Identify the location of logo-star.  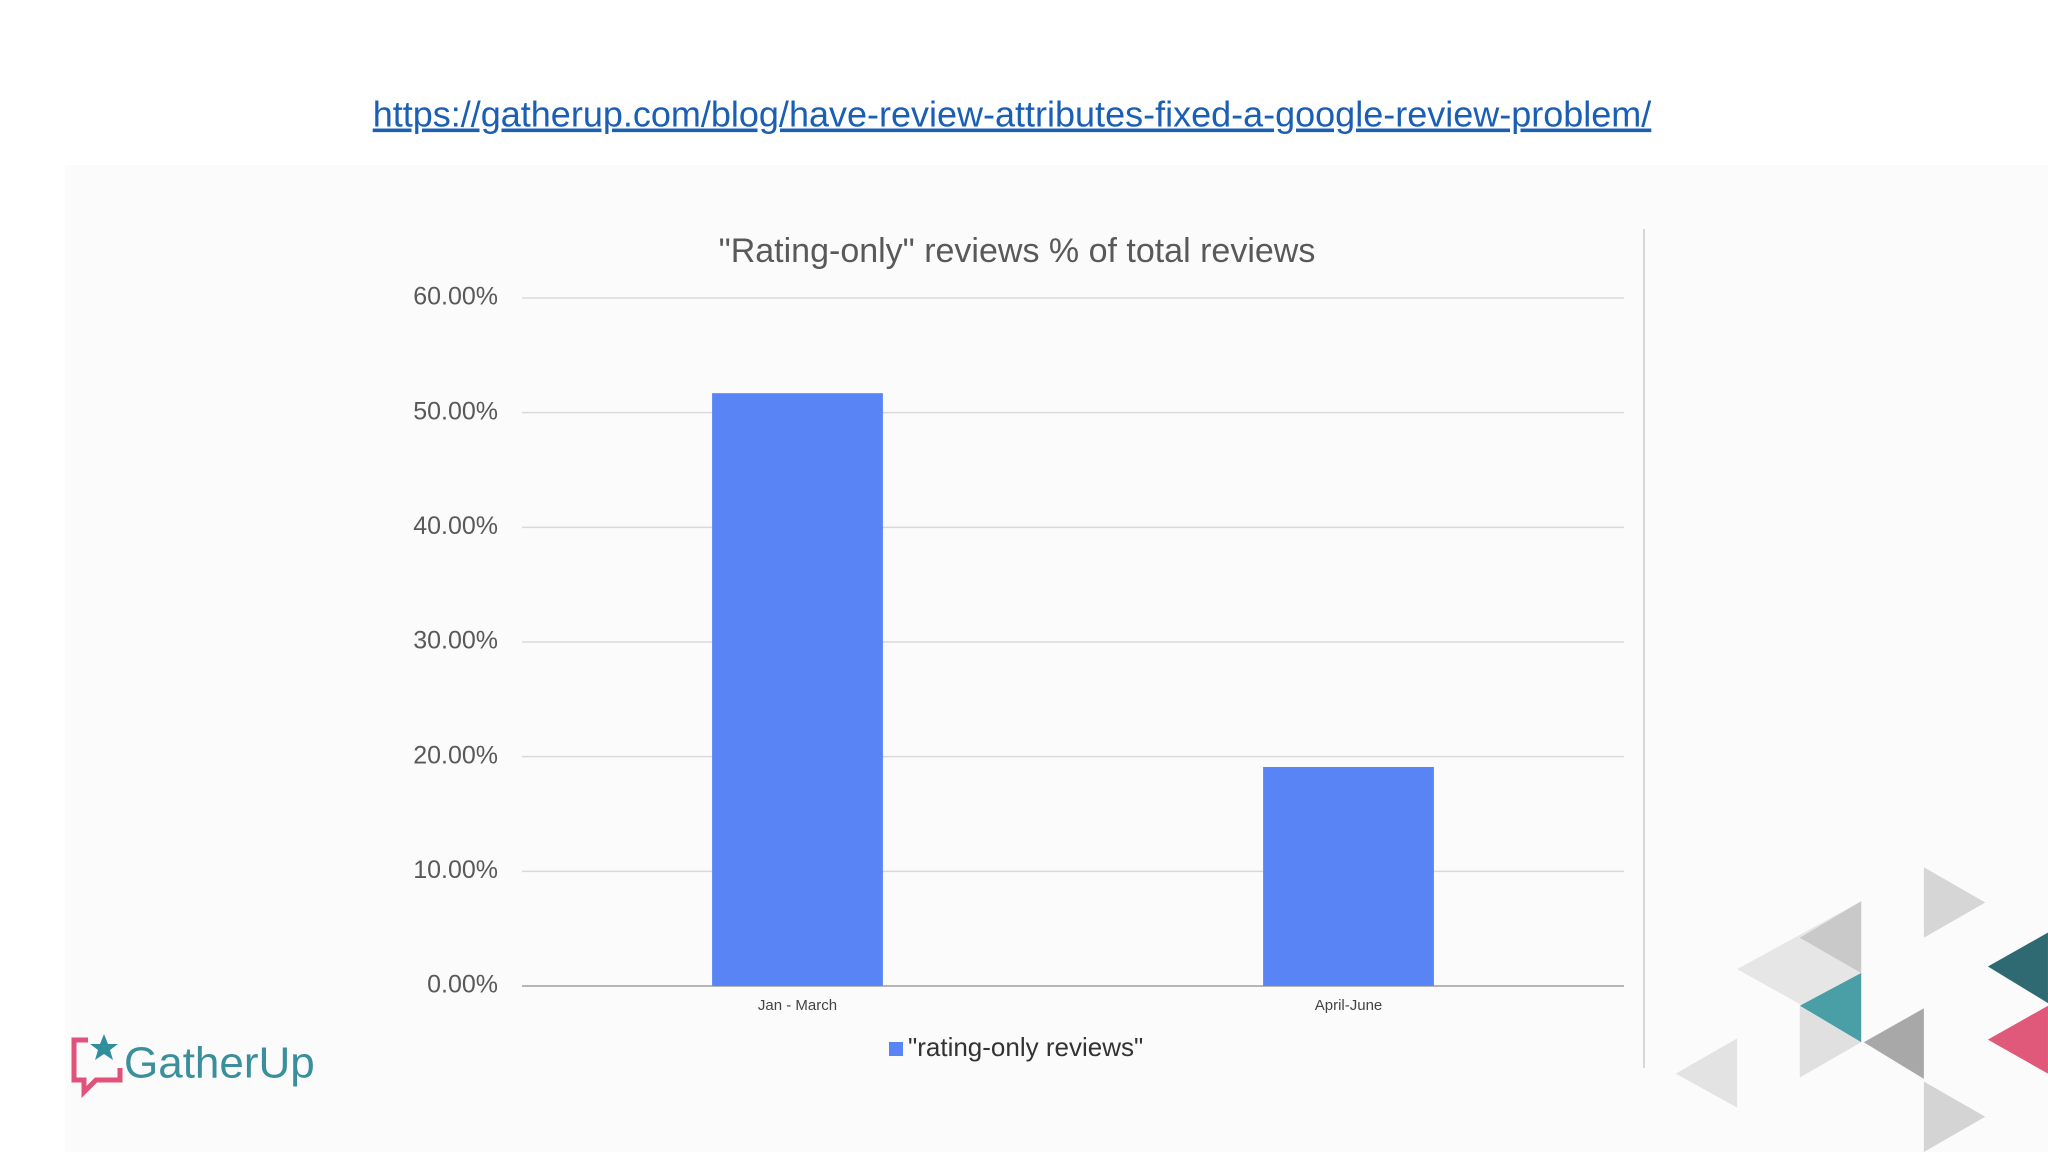
(104, 1047).